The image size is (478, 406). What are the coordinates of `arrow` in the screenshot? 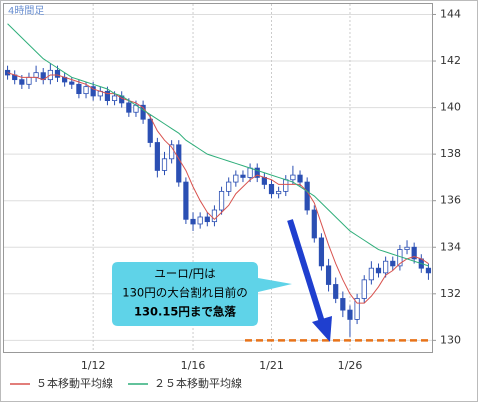 It's located at (306, 271).